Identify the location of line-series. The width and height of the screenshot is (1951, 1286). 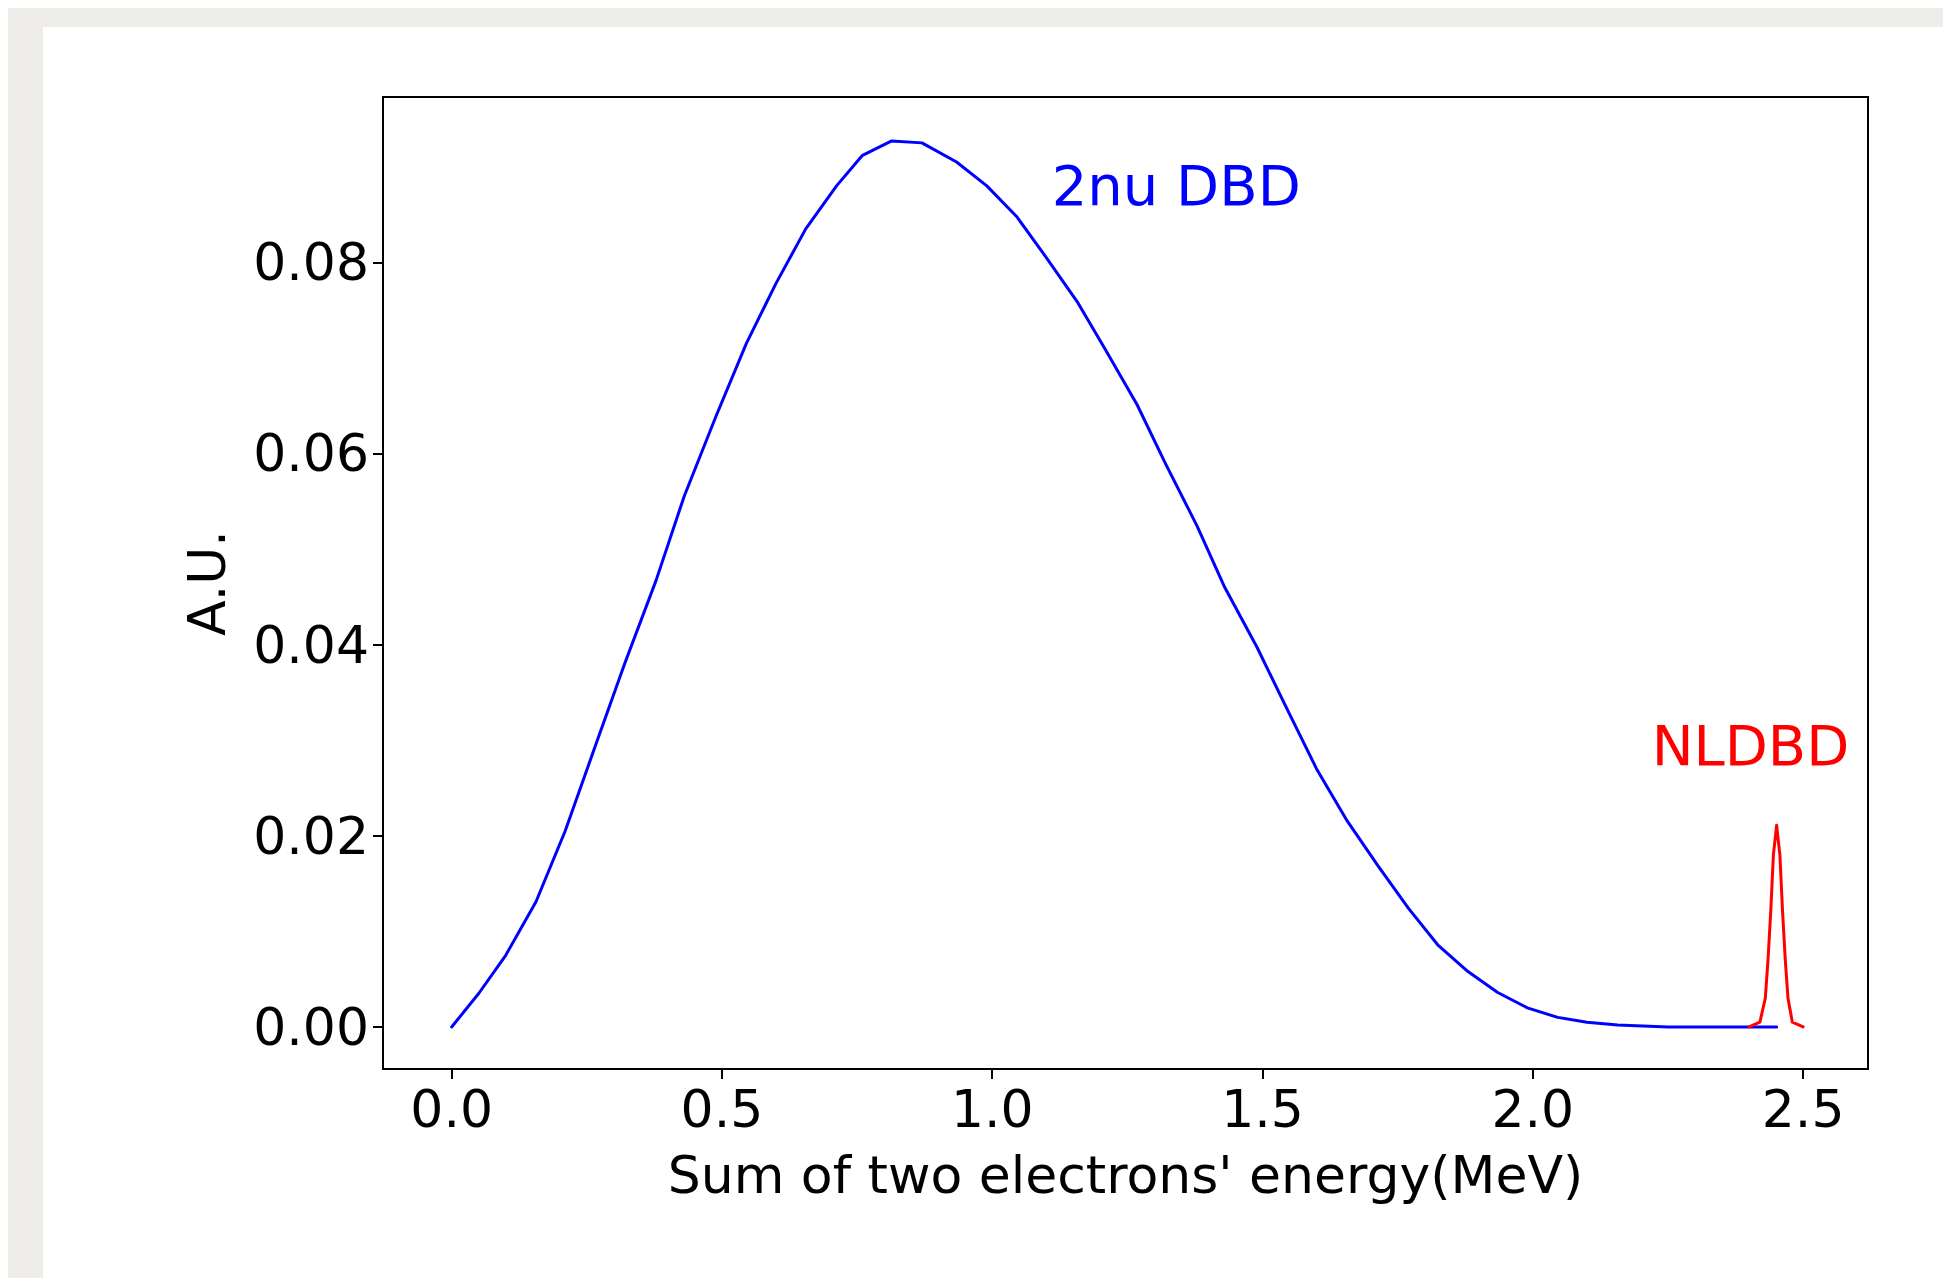
(1776, 926).